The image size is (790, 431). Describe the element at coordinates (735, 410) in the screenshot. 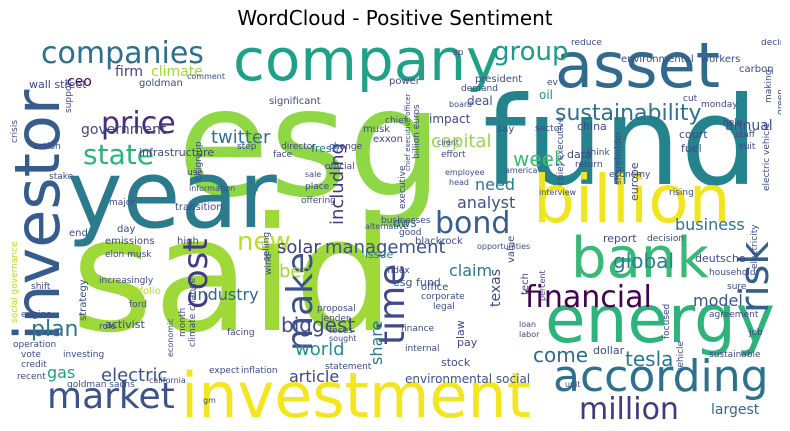

I see `word-largest: largest` at that location.